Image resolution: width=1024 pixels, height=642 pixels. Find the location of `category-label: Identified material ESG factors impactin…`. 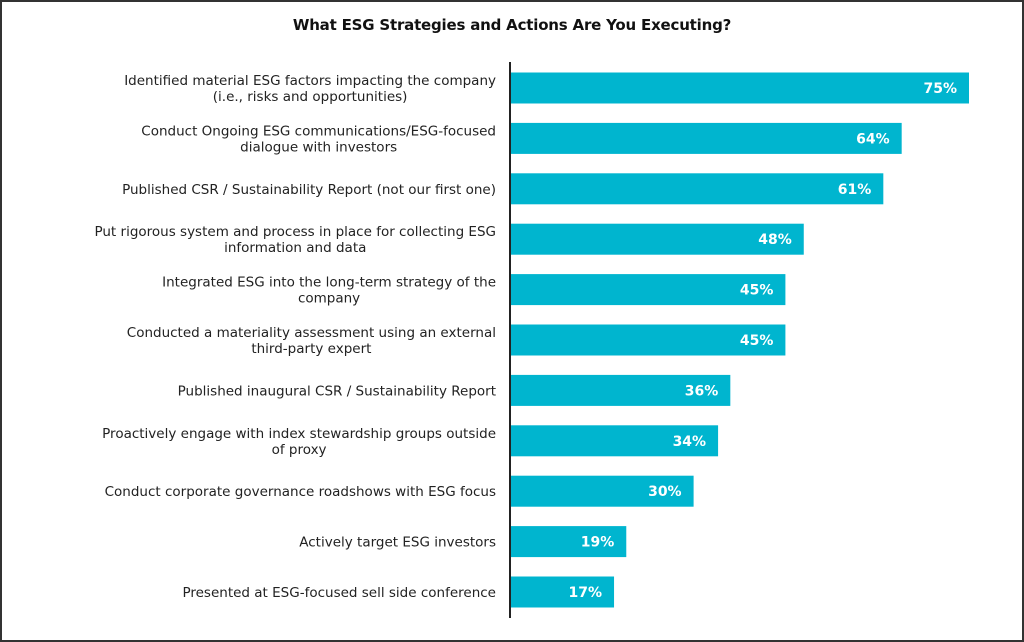

category-label: Identified material ESG factors impactin… is located at coordinates (310, 89).